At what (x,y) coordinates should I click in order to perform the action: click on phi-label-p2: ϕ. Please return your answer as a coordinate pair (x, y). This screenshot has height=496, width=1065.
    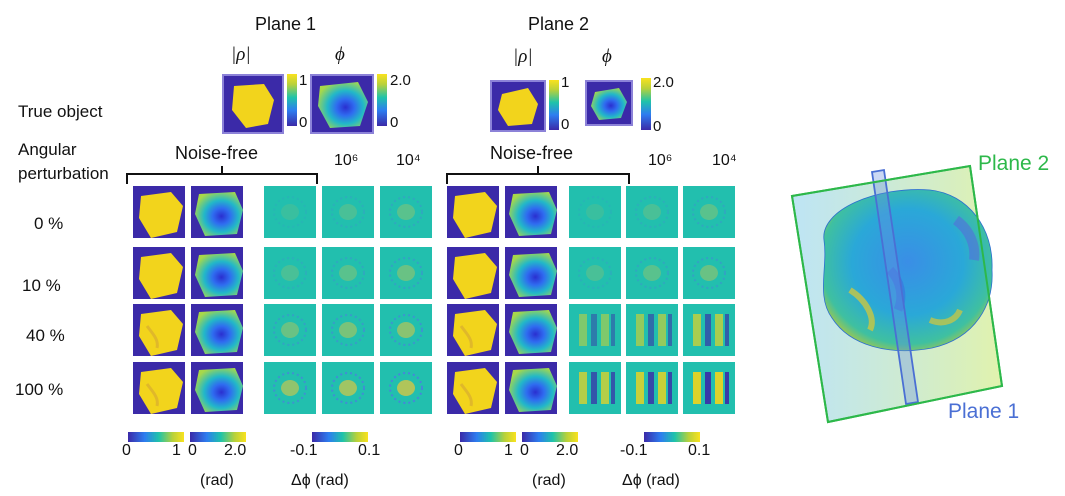
    Looking at the image, I should click on (607, 56).